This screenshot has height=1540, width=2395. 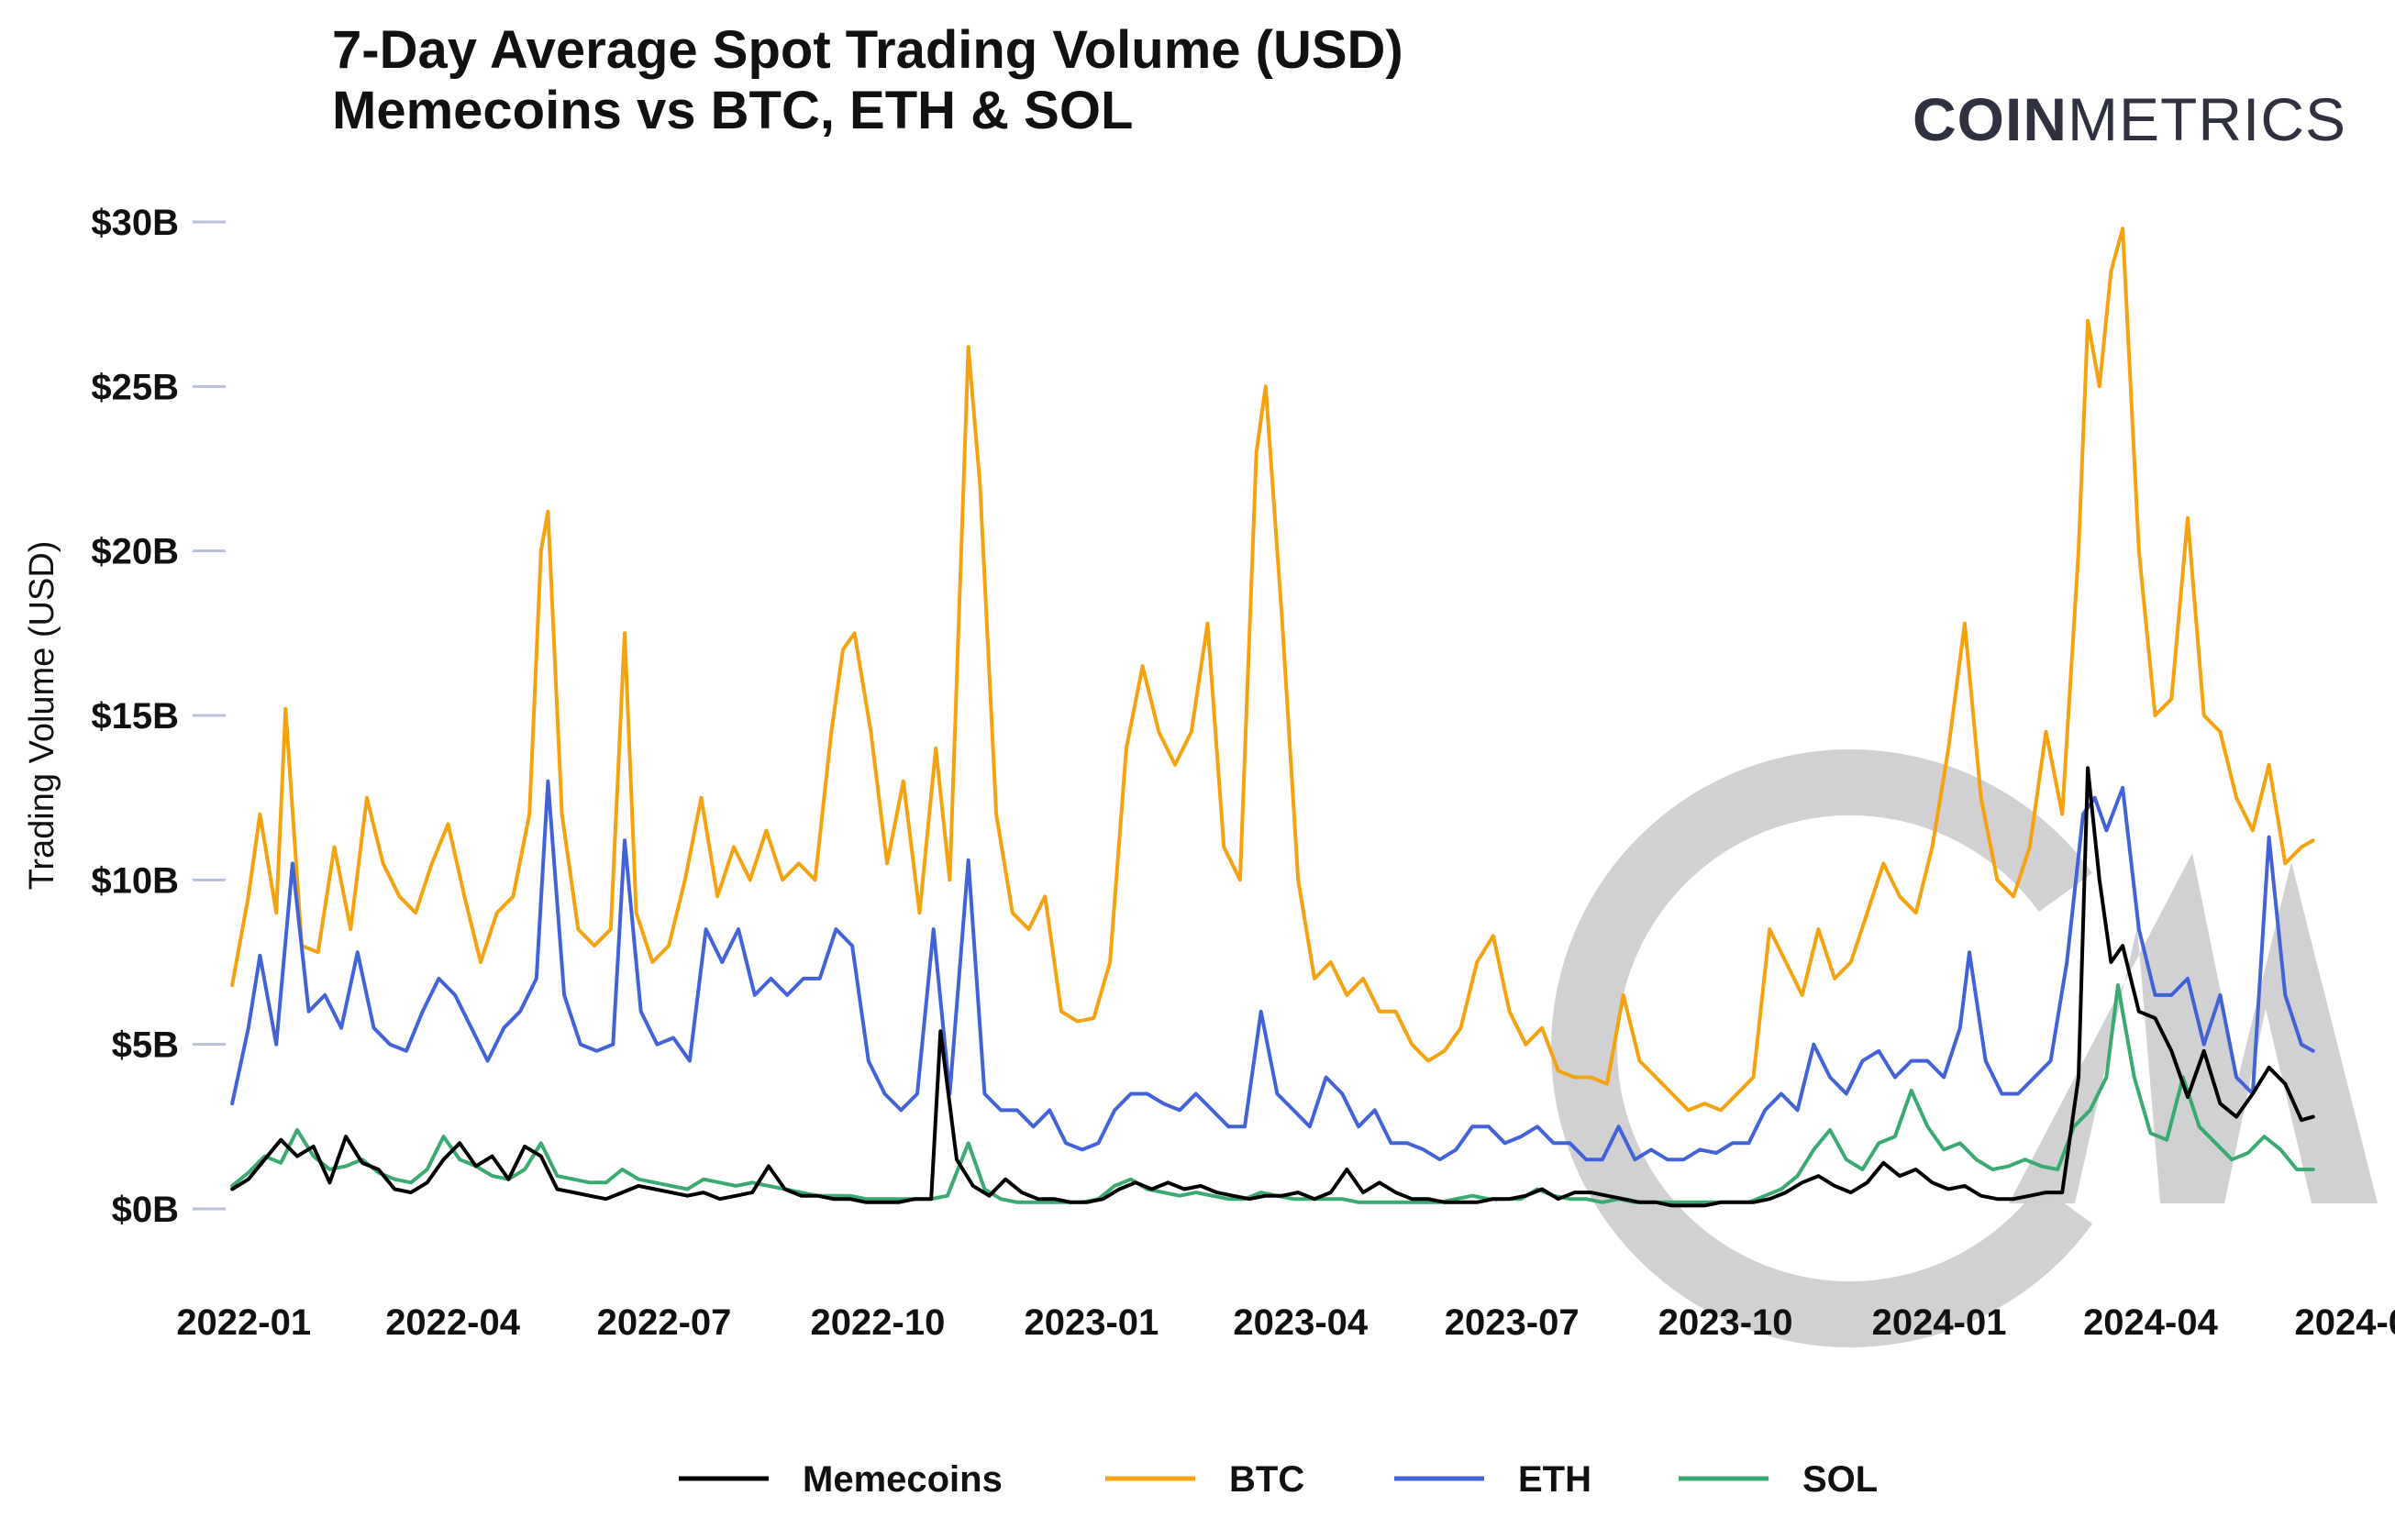 I want to click on x-tick-label: 2023-01, so click(x=1091, y=1322).